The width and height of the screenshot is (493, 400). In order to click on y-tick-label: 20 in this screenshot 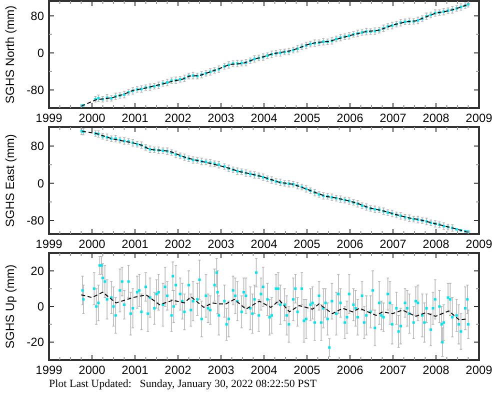, I will do `click(37, 271)`.